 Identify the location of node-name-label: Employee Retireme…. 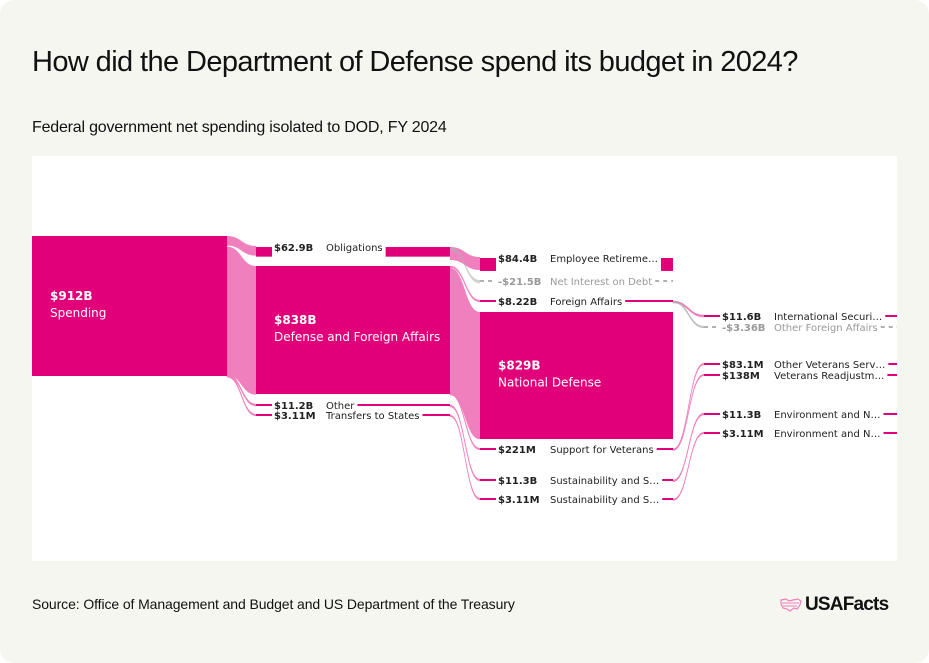
(604, 259).